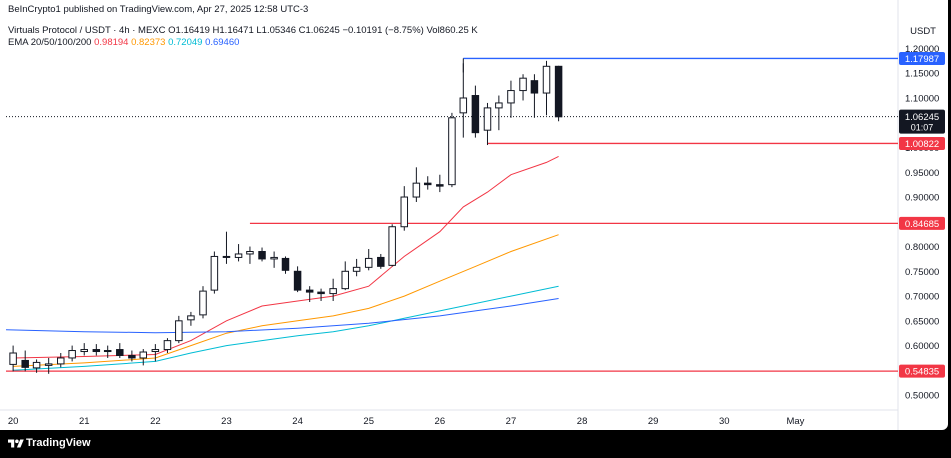  What do you see at coordinates (297, 421) in the screenshot?
I see `x-tick-label: 24` at bounding box center [297, 421].